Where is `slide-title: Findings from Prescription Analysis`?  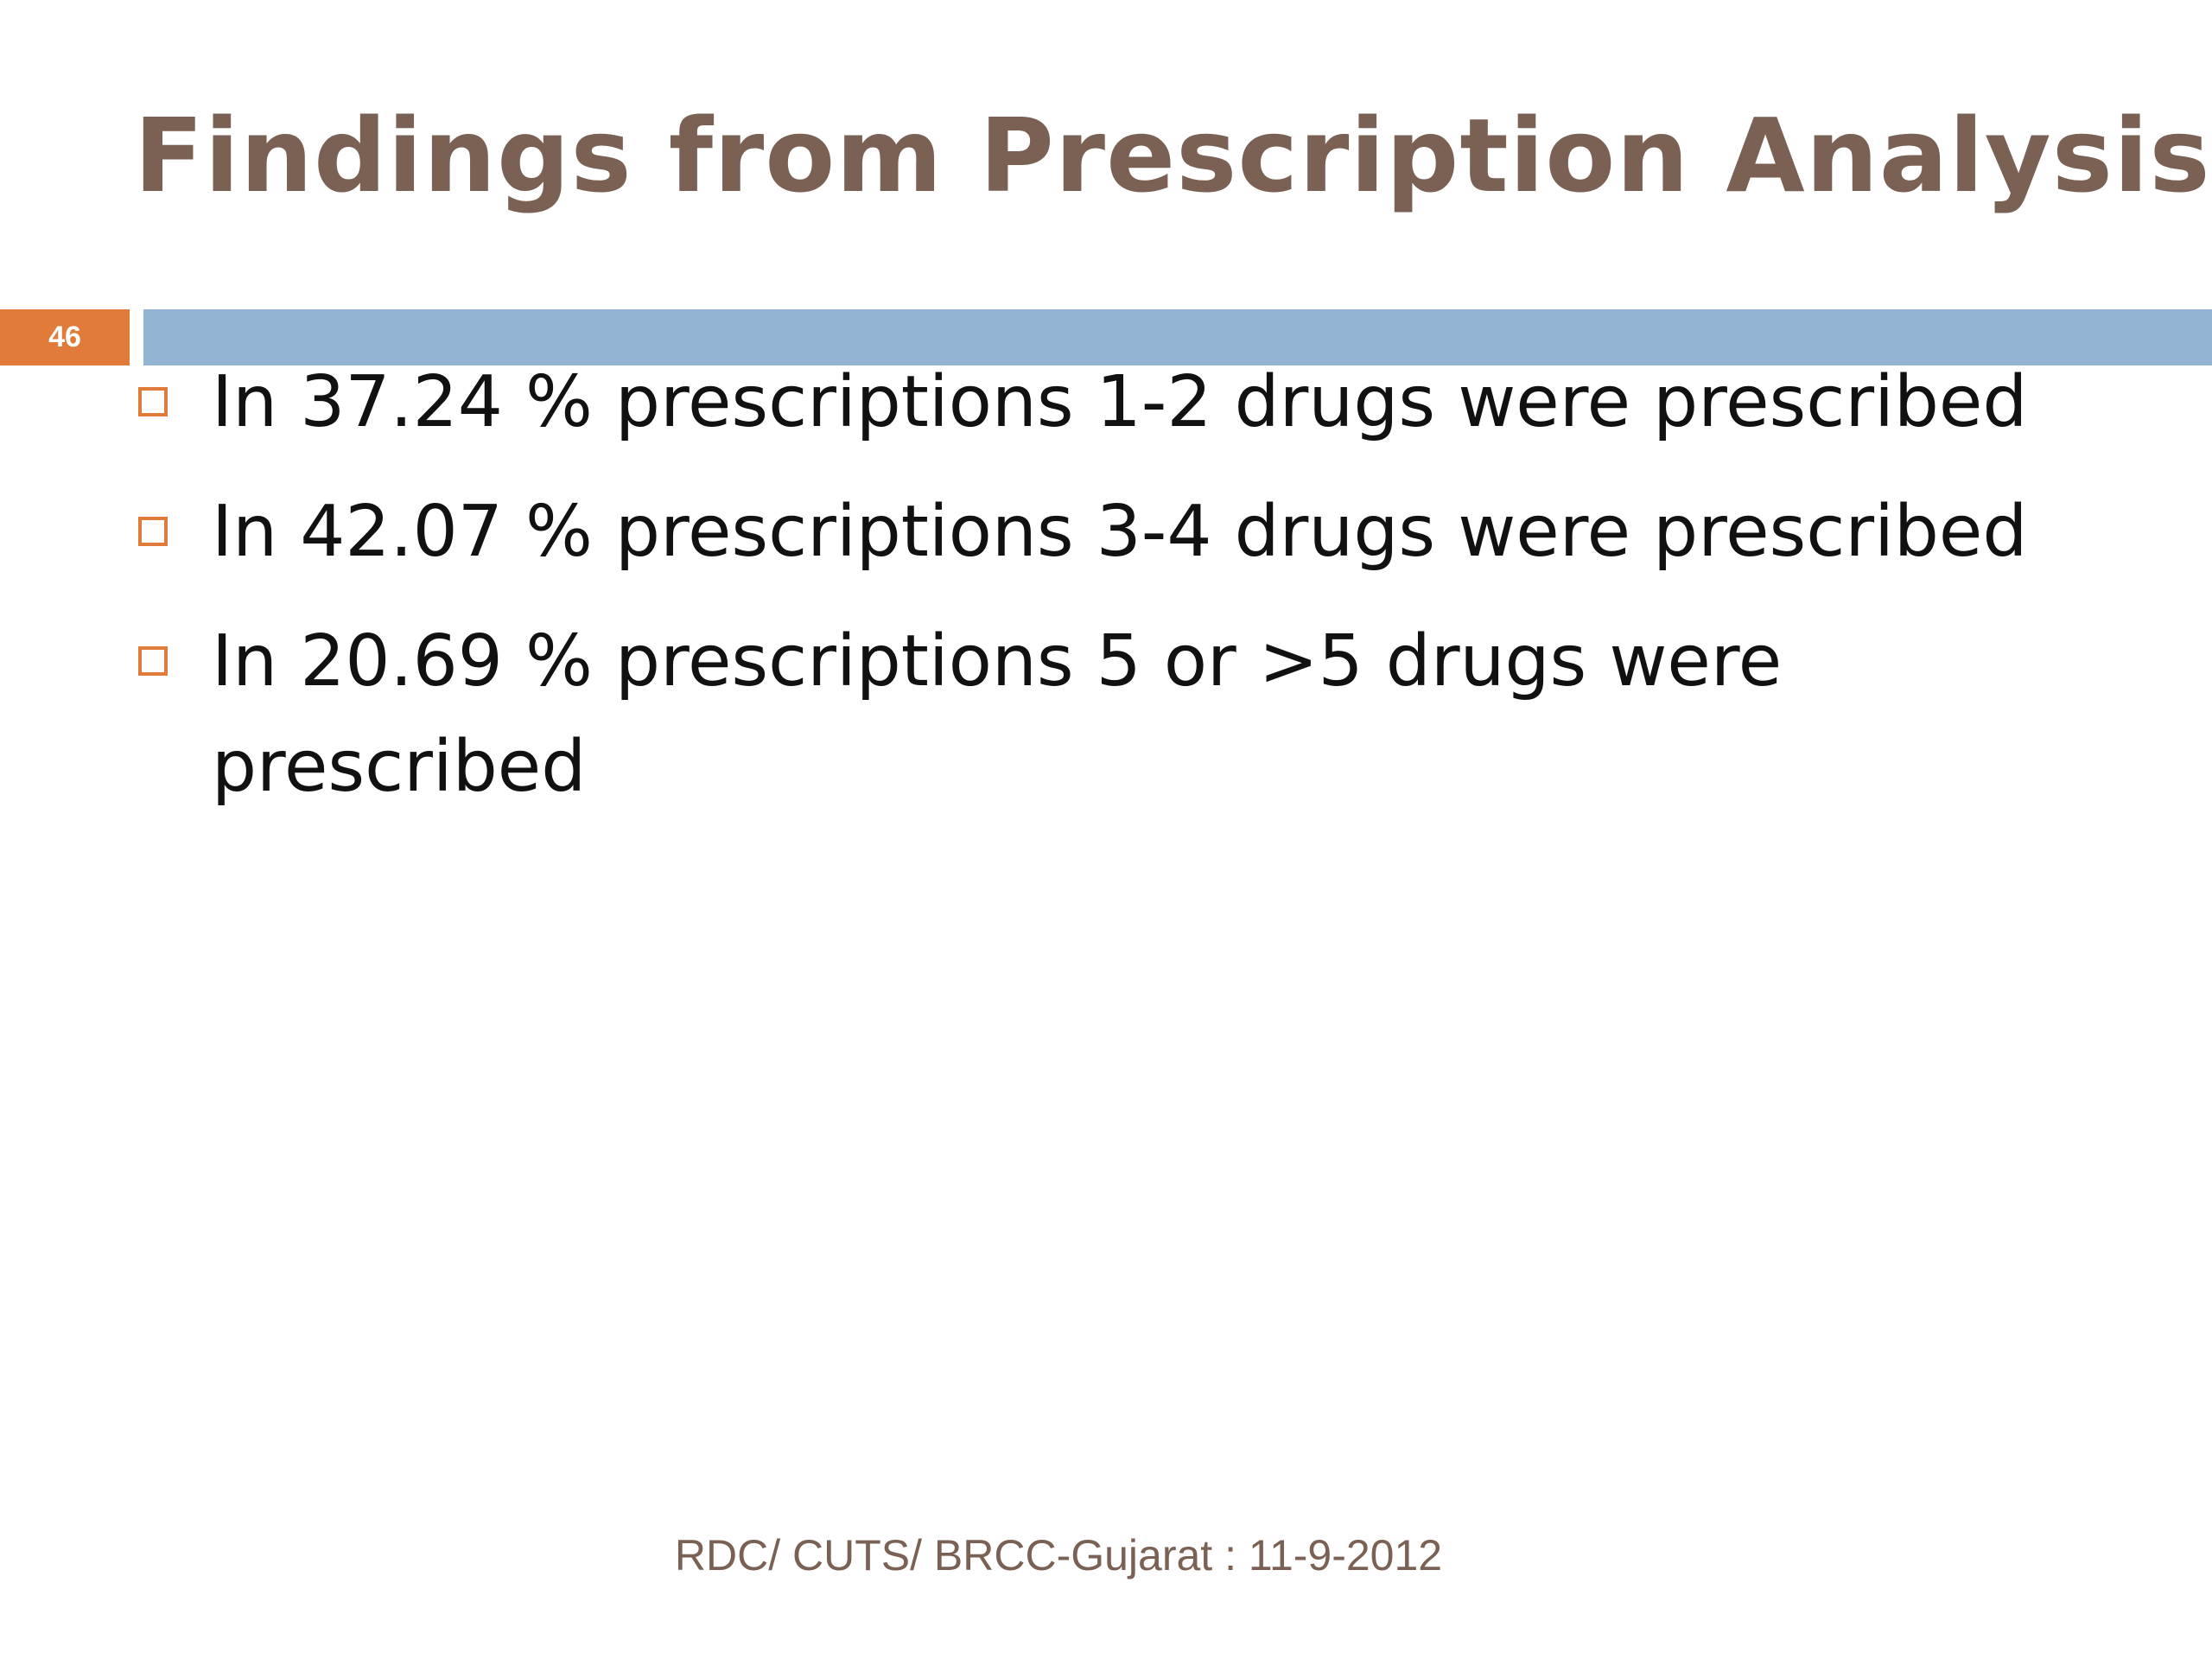 slide-title: Findings from Prescription Analysis is located at coordinates (1172, 155).